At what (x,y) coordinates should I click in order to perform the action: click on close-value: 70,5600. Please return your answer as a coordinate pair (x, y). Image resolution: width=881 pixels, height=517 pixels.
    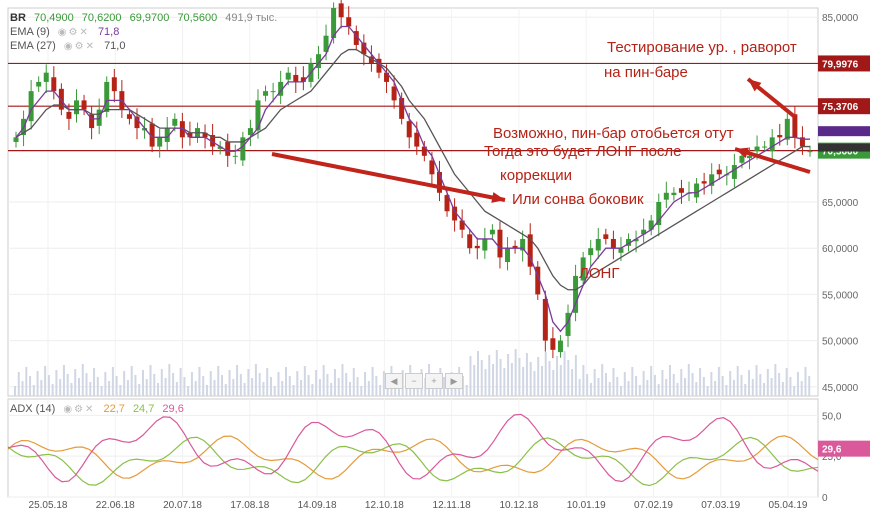
    Looking at the image, I should click on (197, 18).